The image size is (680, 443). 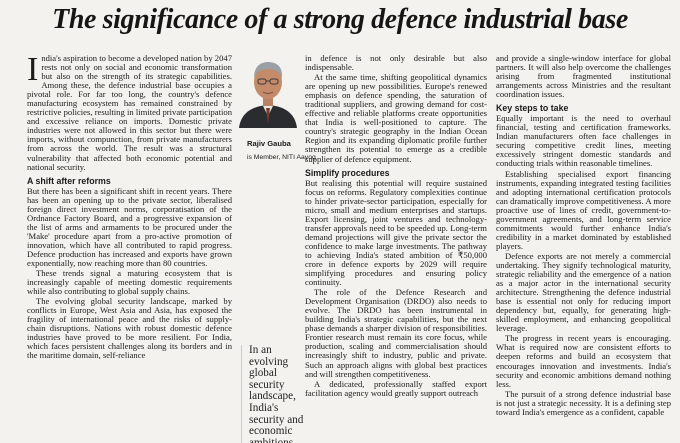 I want to click on section-heading-simplify: Simplify procedures, so click(x=347, y=172).